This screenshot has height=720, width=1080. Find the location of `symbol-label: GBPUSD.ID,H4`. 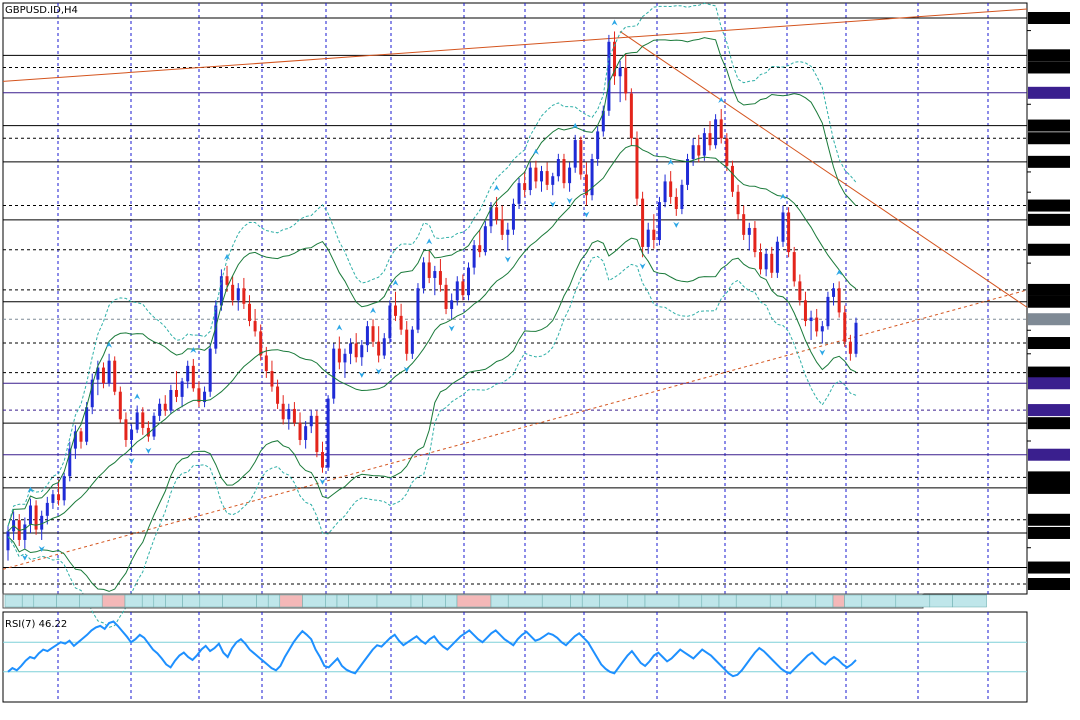

symbol-label: GBPUSD.ID,H4 is located at coordinates (41, 10).